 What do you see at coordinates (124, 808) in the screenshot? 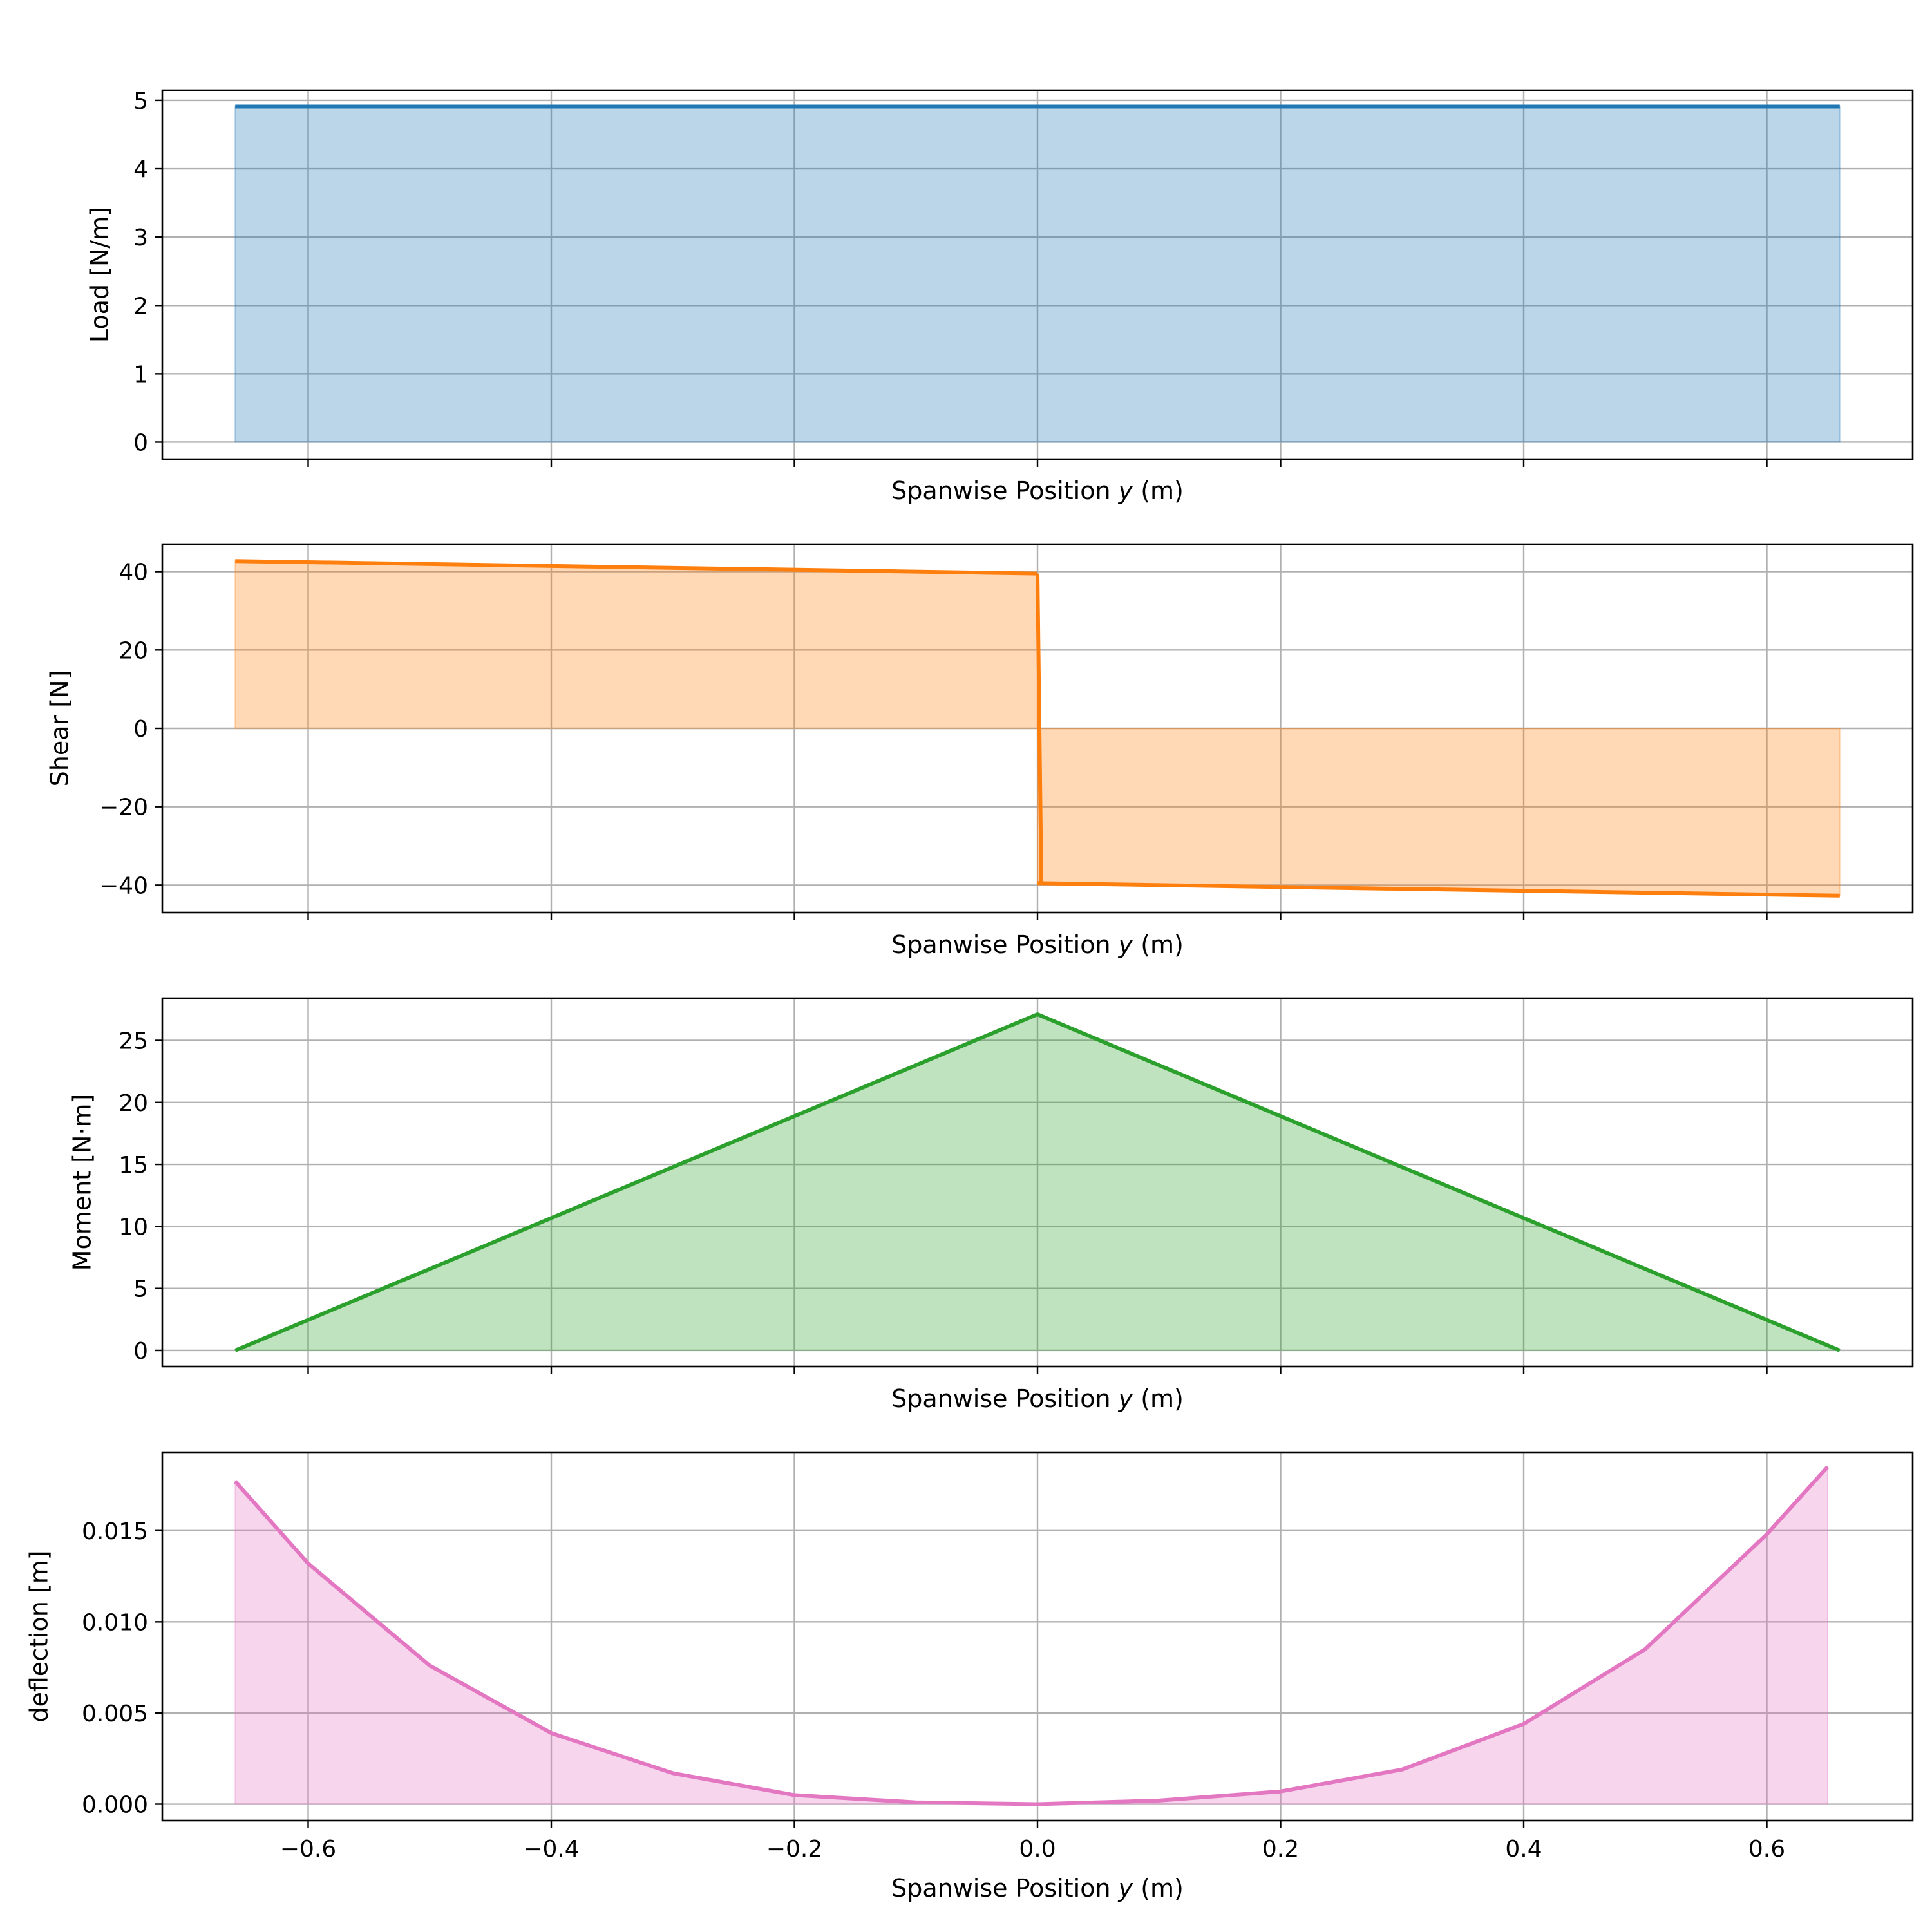
I see `y-tick-label: −20` at bounding box center [124, 808].